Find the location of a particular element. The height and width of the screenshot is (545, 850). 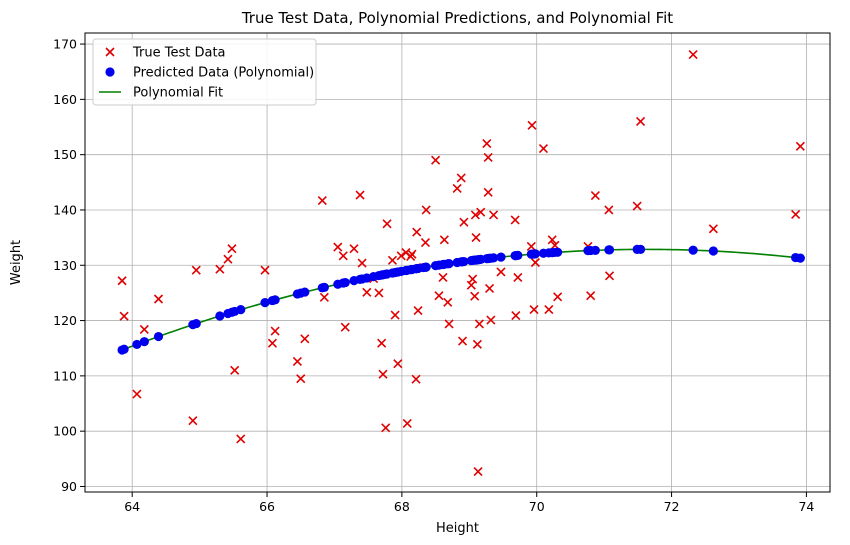

legend-label-fit: Polynomial Fit is located at coordinates (178, 93).